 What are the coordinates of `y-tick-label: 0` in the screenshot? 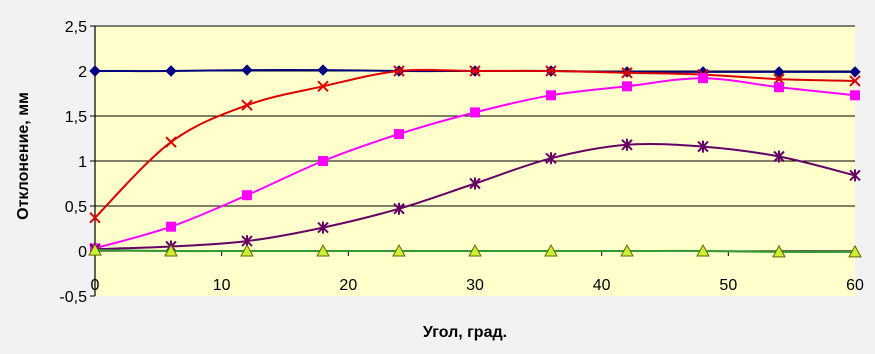 It's located at (82, 252).